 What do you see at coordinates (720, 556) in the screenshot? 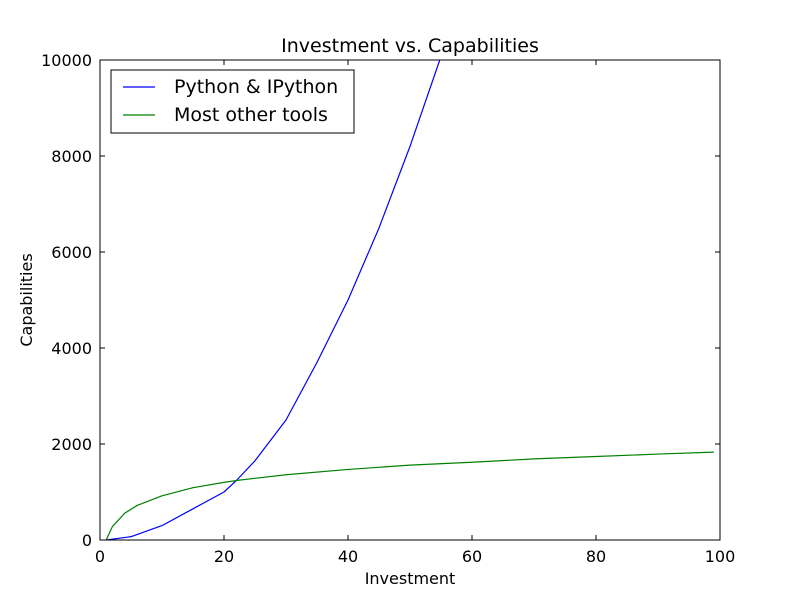
I see `x-tick-label: 100` at bounding box center [720, 556].